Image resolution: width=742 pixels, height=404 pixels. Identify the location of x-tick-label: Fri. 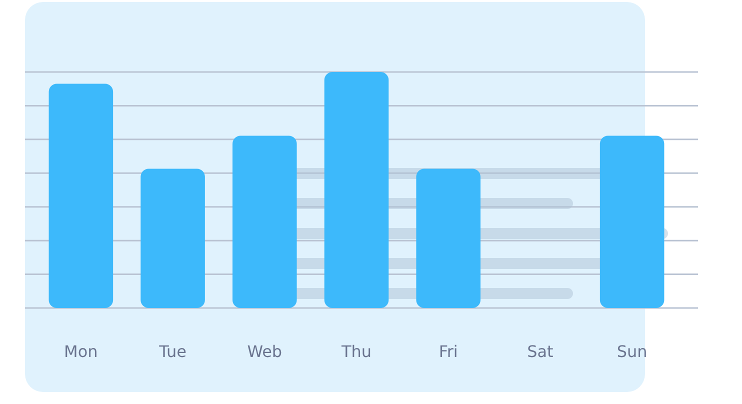
(448, 351).